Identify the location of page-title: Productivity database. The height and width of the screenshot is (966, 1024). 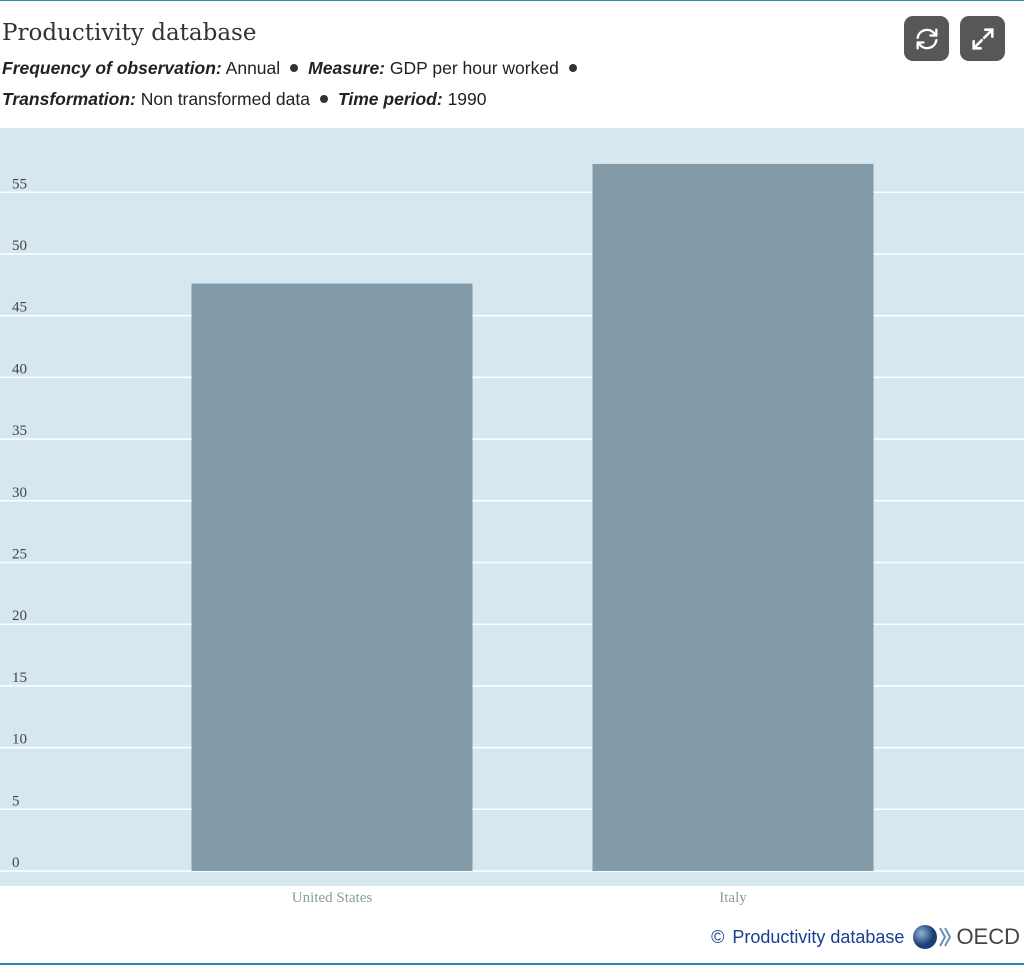
(129, 33).